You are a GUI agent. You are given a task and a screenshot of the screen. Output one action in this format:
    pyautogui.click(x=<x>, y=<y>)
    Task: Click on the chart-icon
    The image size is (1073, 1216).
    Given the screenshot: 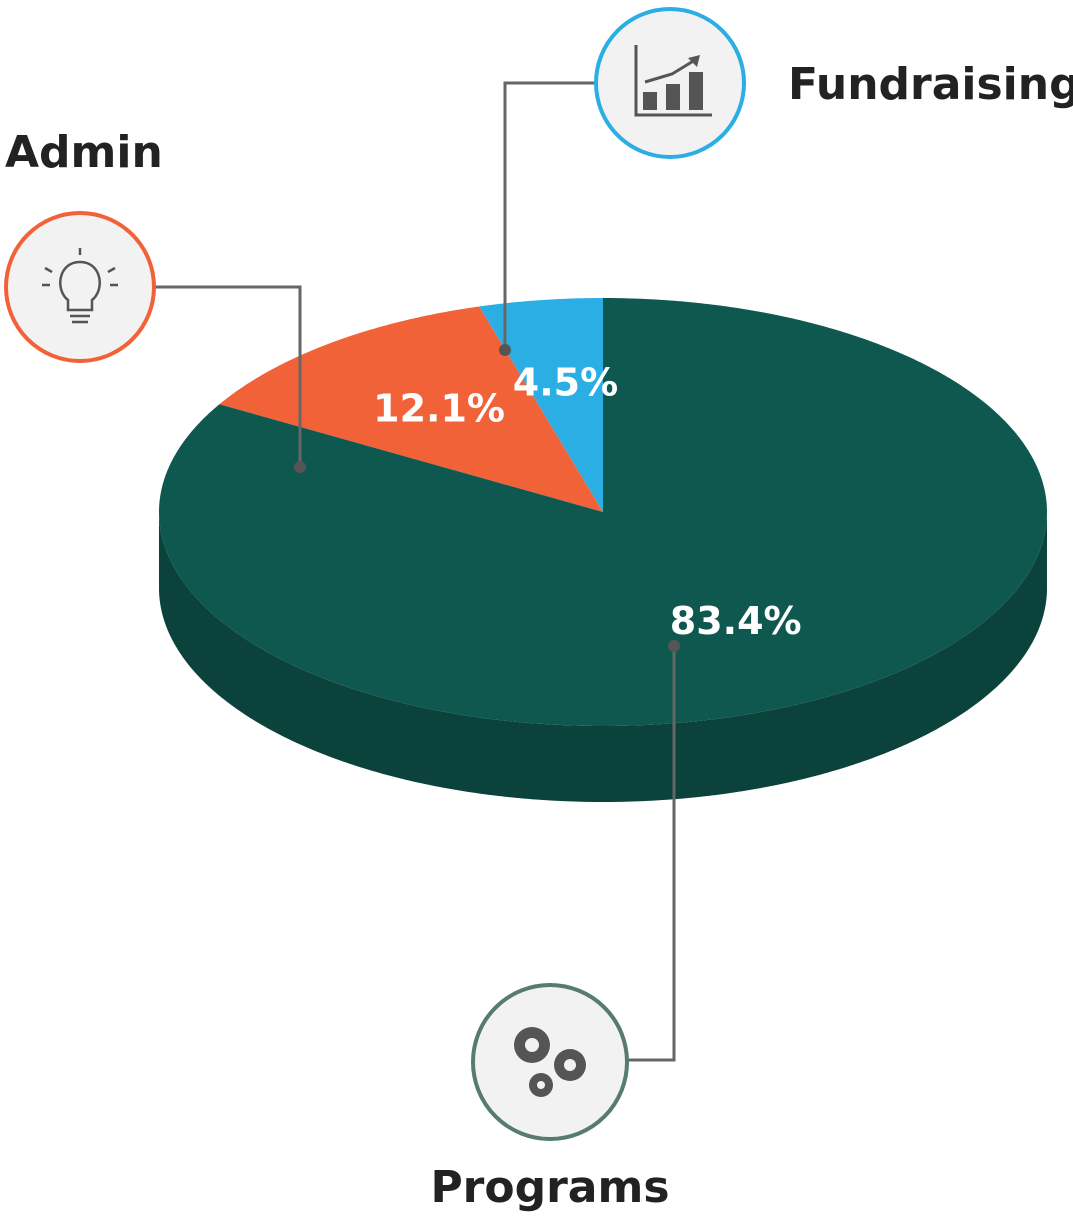 What is the action you would take?
    pyautogui.click(x=673, y=81)
    